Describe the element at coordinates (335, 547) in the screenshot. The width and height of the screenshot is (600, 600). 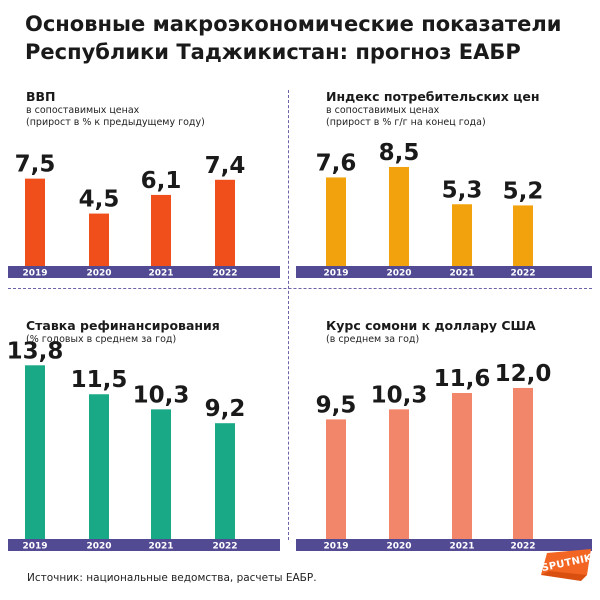
I see `exchange-rate-tick-label-2019: 2019` at that location.